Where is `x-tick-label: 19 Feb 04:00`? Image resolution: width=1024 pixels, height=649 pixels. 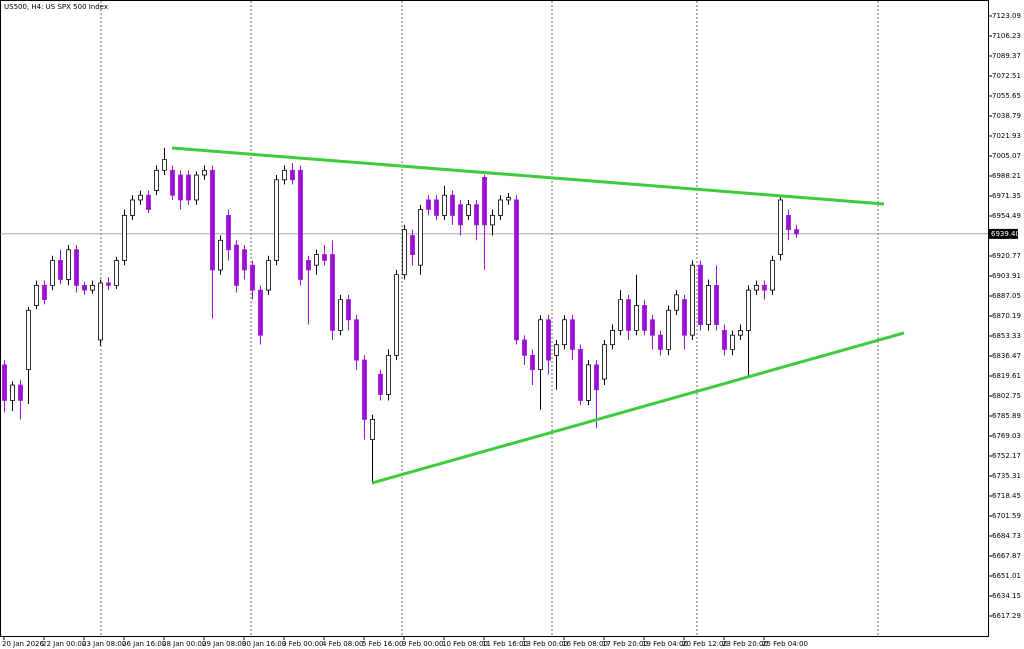 x-tick-label: 19 Feb 04:00 is located at coordinates (665, 644).